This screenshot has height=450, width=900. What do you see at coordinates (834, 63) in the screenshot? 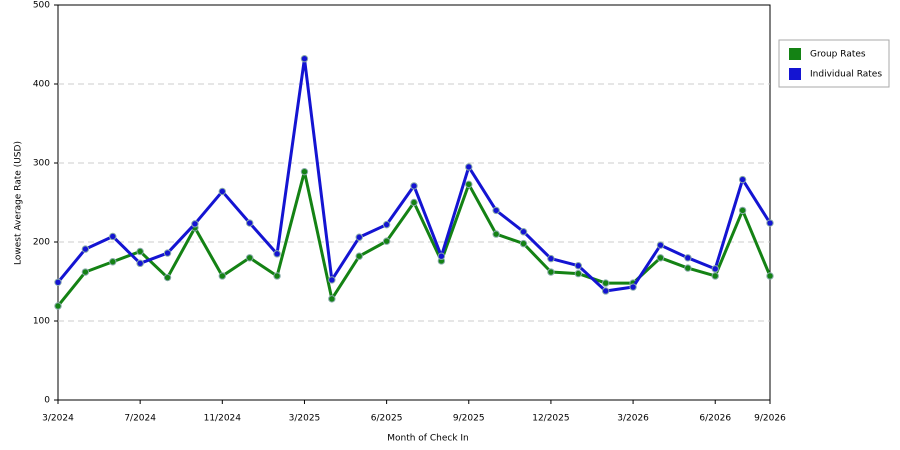
I see `legend: Group Rates Individual Rates` at bounding box center [834, 63].